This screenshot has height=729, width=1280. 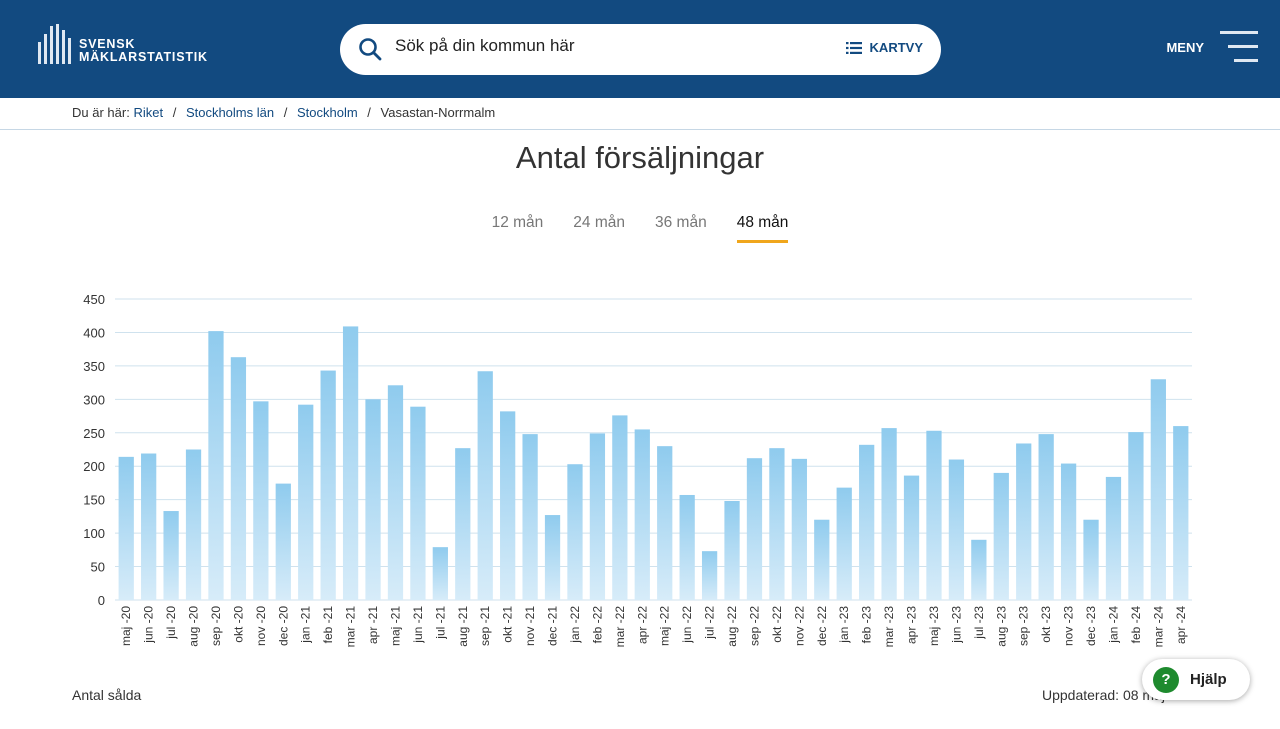 I want to click on help-button: ? Hjälp, so click(x=1196, y=679).